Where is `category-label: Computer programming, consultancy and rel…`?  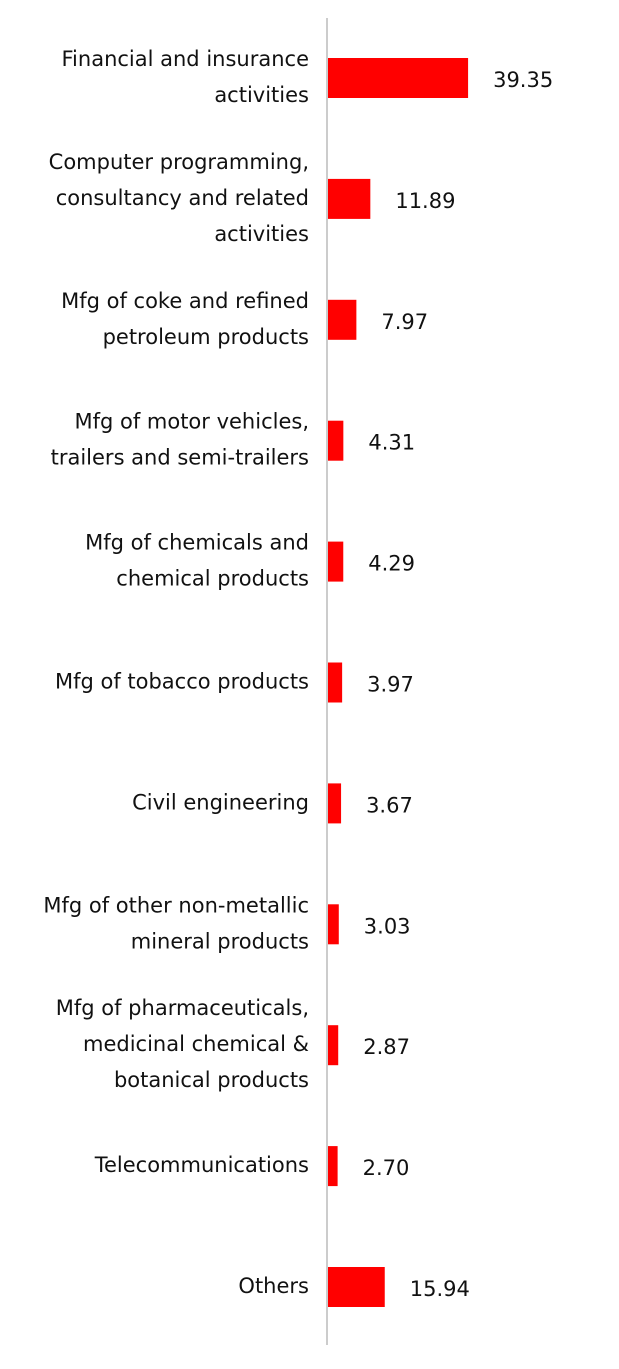 category-label: Computer programming, consultancy and rel… is located at coordinates (179, 198).